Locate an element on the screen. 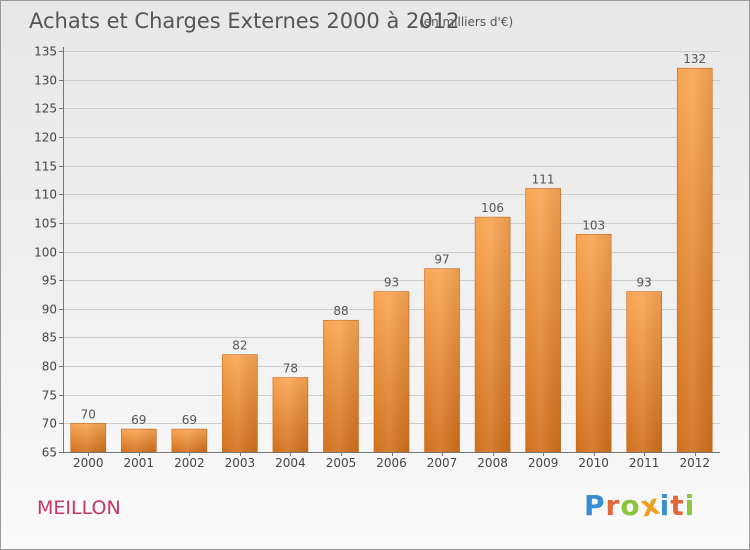  x-tick-label: 2002 is located at coordinates (189, 463).